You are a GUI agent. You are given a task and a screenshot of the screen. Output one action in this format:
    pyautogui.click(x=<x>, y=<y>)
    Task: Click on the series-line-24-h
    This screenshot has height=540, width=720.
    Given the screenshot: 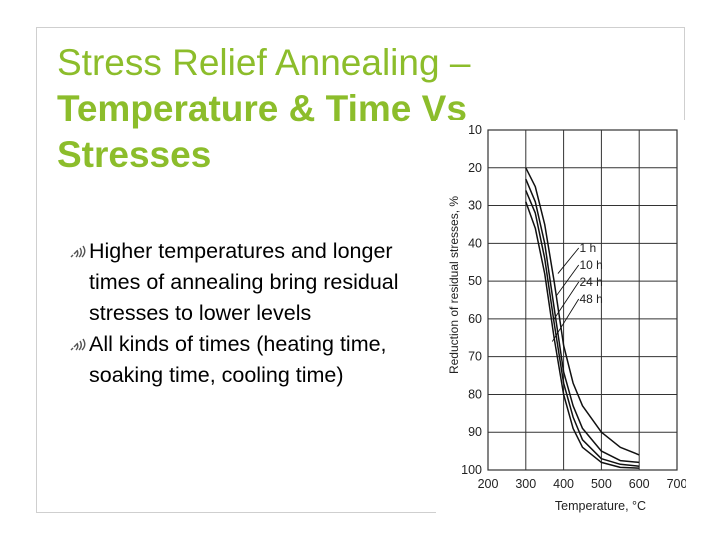 What is the action you would take?
    pyautogui.click(x=582, y=328)
    